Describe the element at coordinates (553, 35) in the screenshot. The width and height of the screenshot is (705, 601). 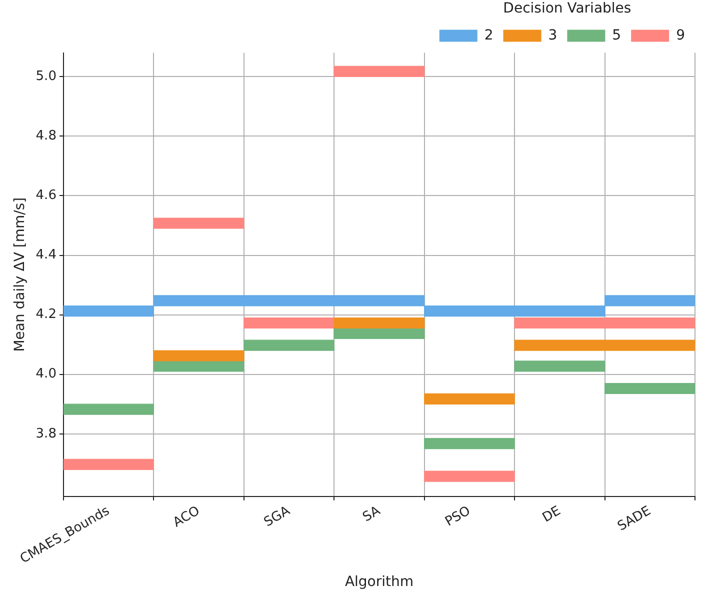
I see `legend-label: 3` at that location.